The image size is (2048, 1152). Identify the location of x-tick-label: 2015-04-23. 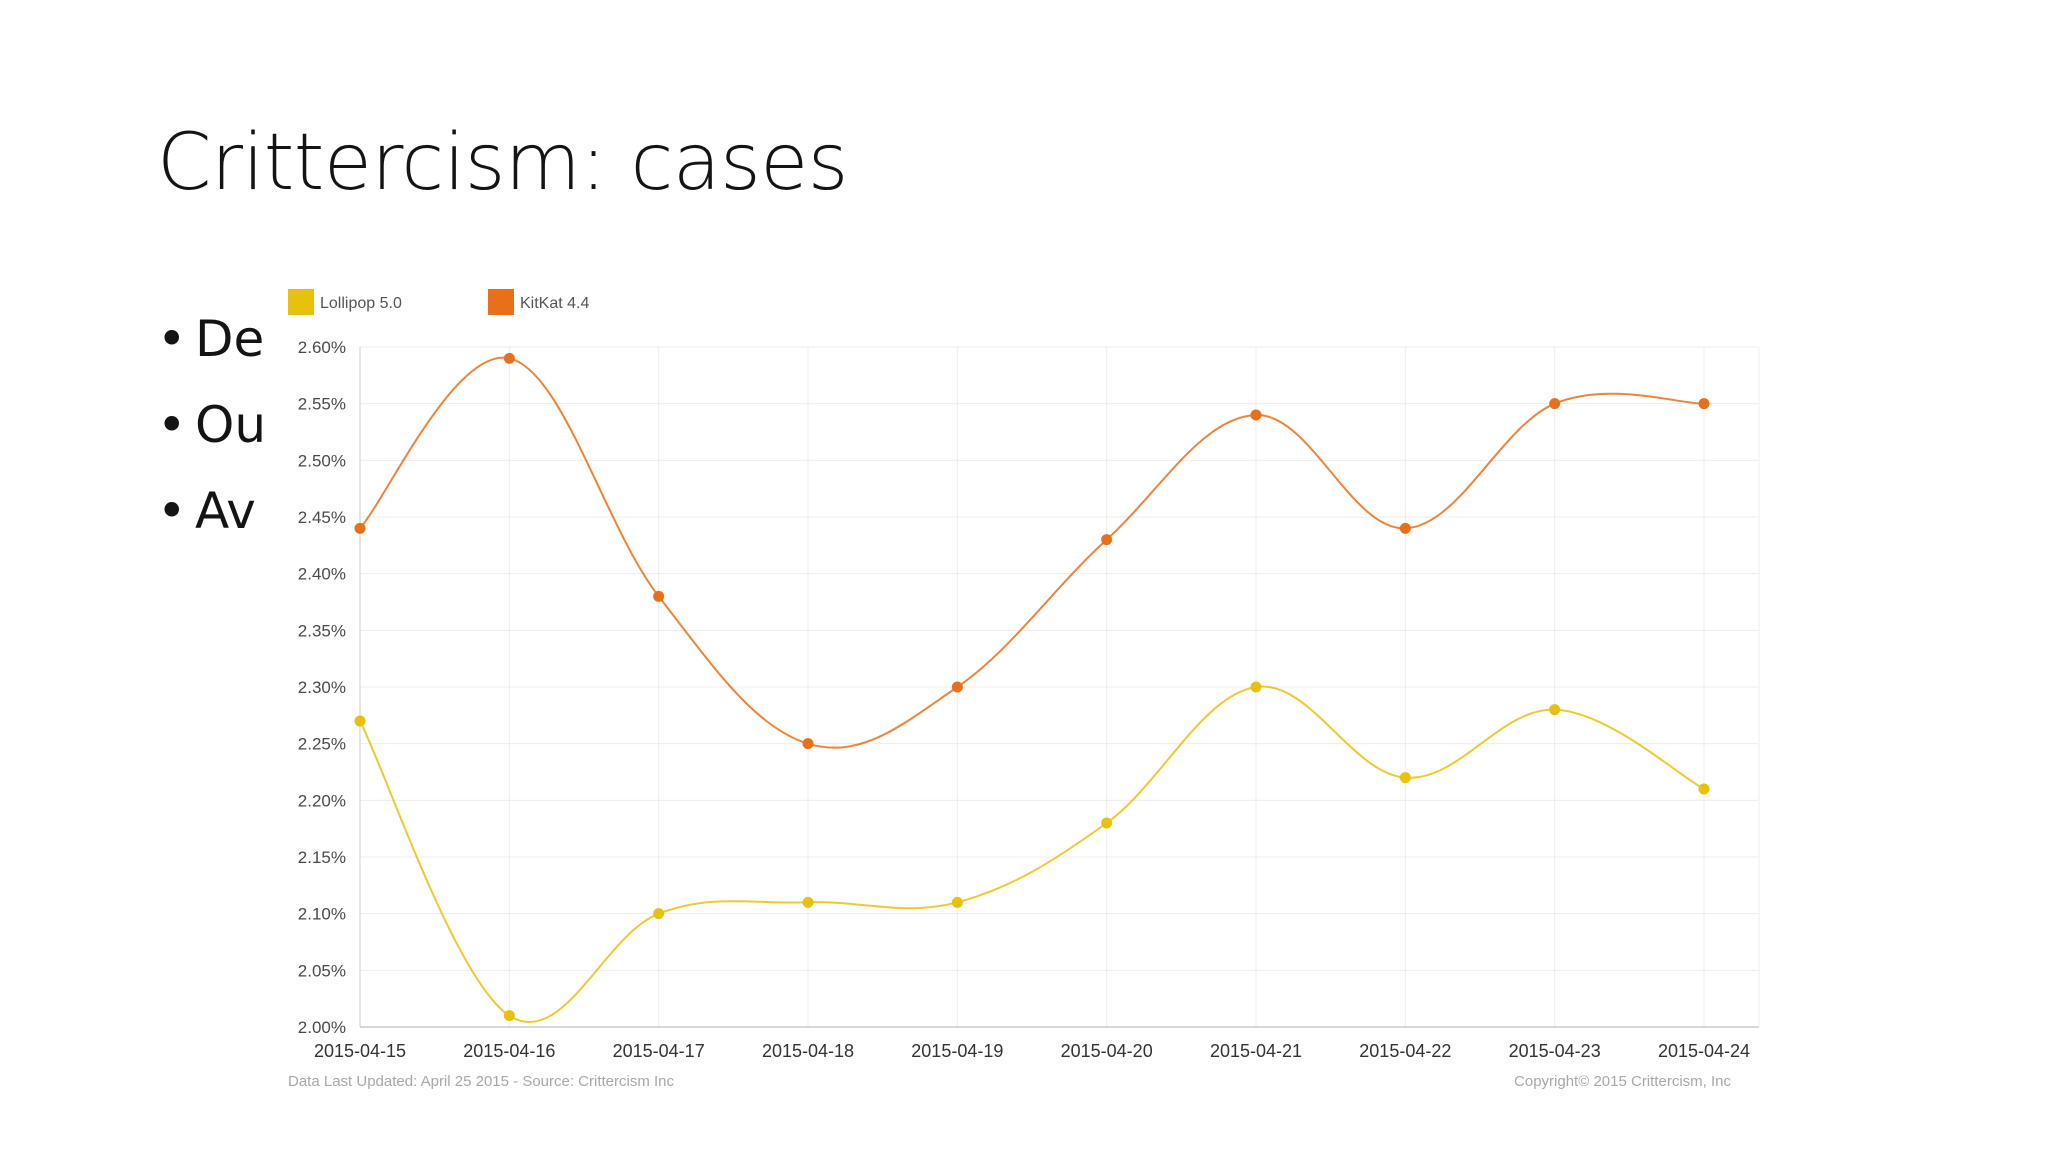
(1555, 1051).